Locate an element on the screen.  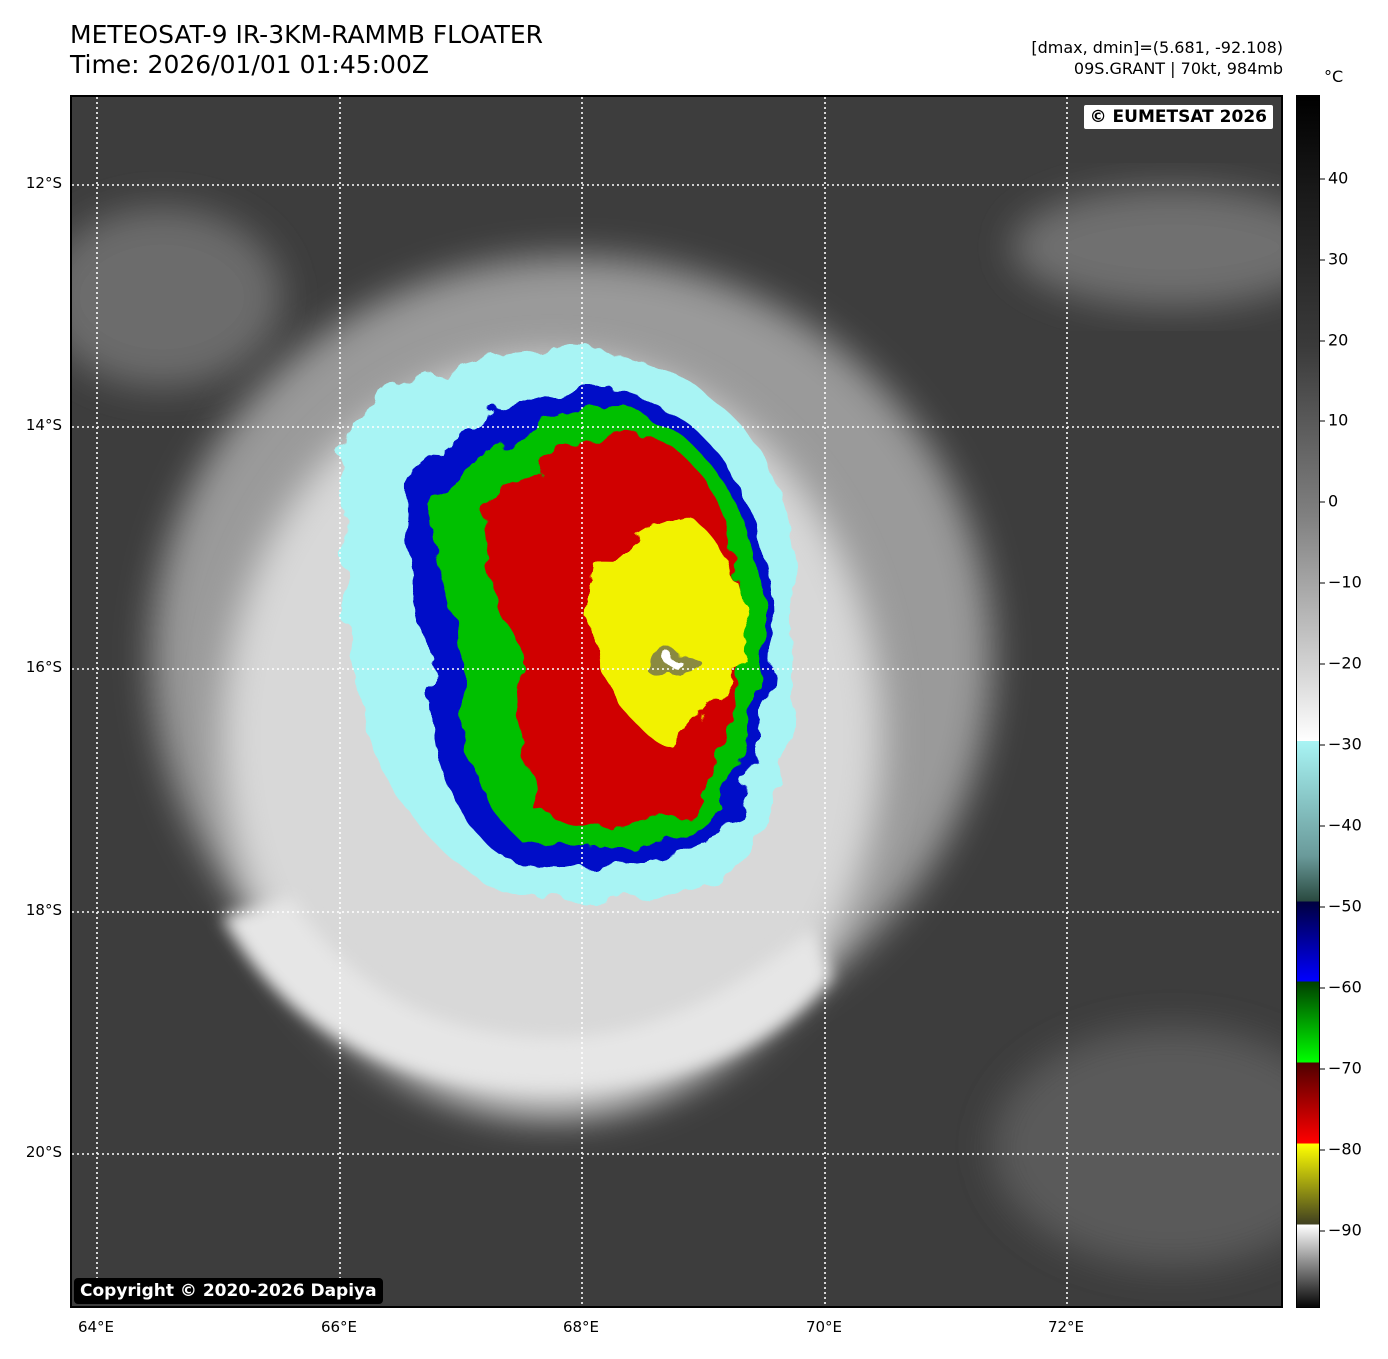
copyright-label: Copyright © 2020-2026 Dapiya is located at coordinates (228, 1291).